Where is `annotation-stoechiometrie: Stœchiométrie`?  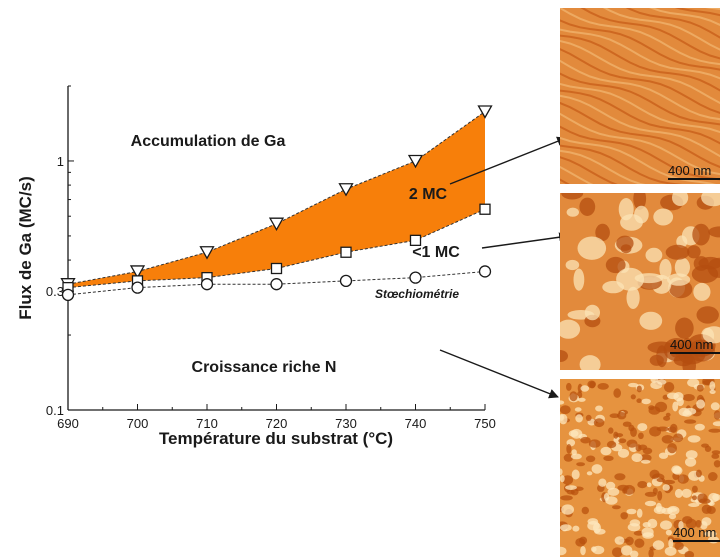 annotation-stoechiometrie: Stœchiométrie is located at coordinates (417, 294).